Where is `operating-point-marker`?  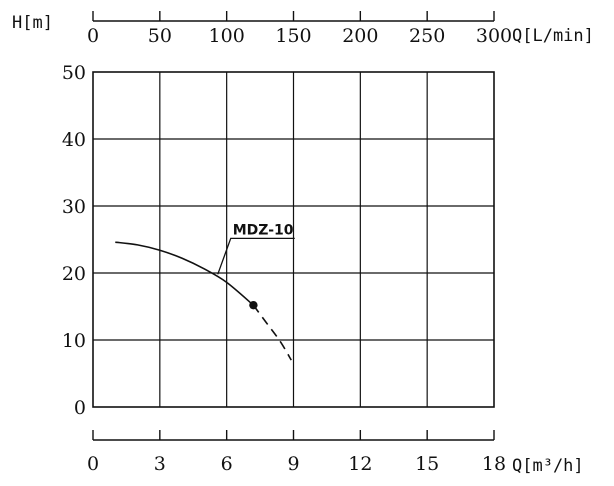 operating-point-marker is located at coordinates (253, 305).